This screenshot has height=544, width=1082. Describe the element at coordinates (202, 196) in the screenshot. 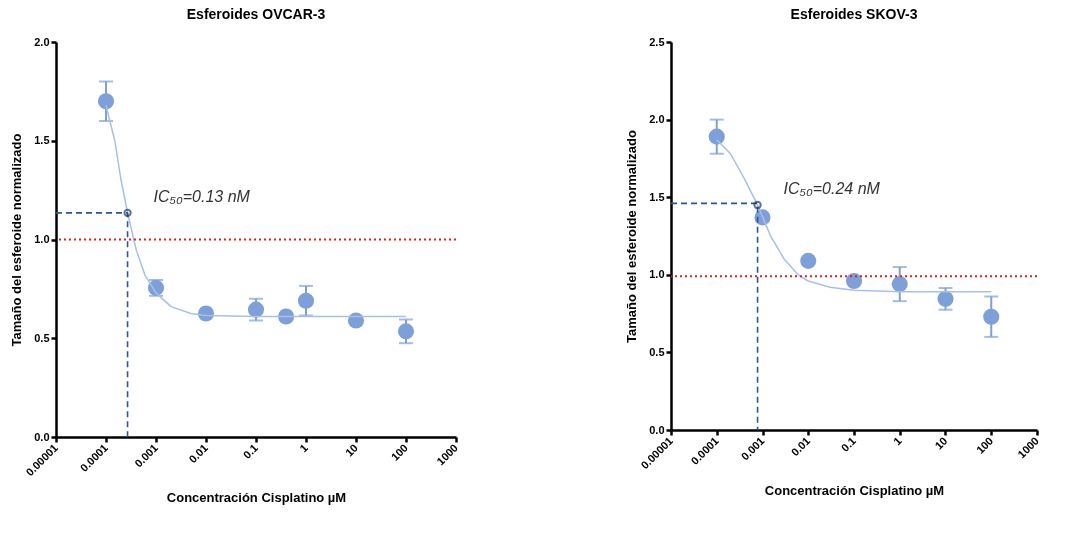

I see `annotation: IC₅₀=0.13 nM` at that location.